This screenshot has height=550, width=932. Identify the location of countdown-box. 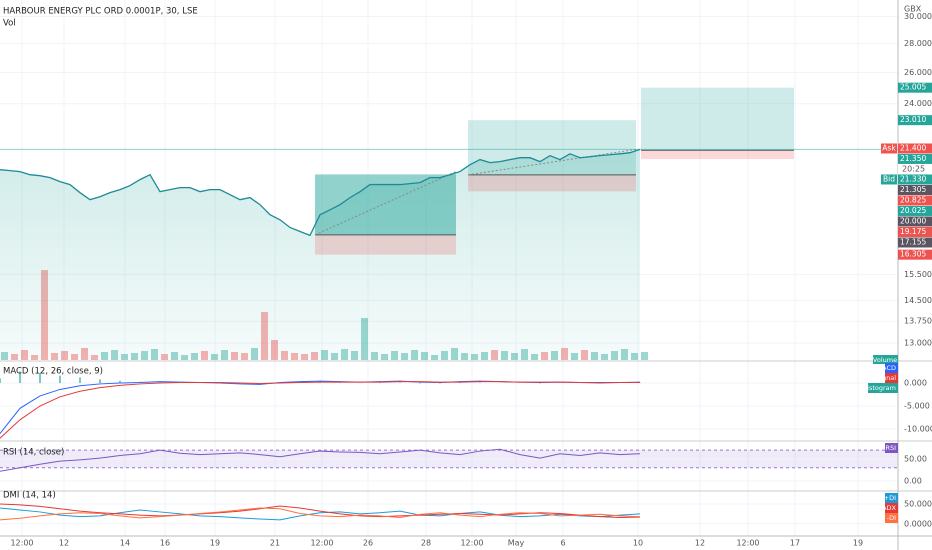
(915, 168).